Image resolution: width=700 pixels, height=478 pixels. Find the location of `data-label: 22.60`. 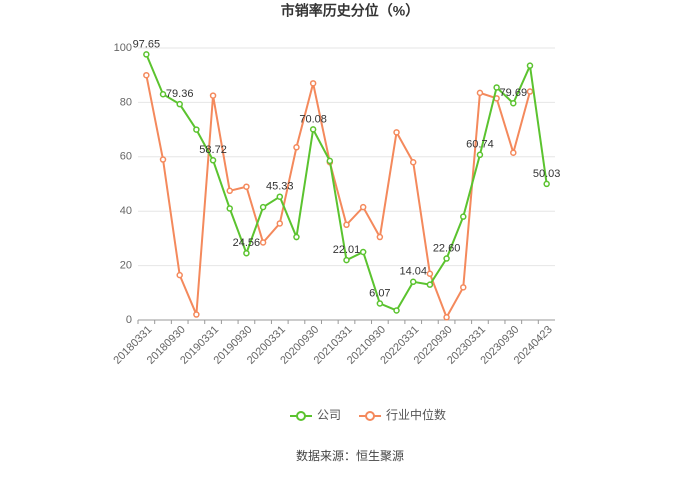

data-label: 22.60 is located at coordinates (447, 248).